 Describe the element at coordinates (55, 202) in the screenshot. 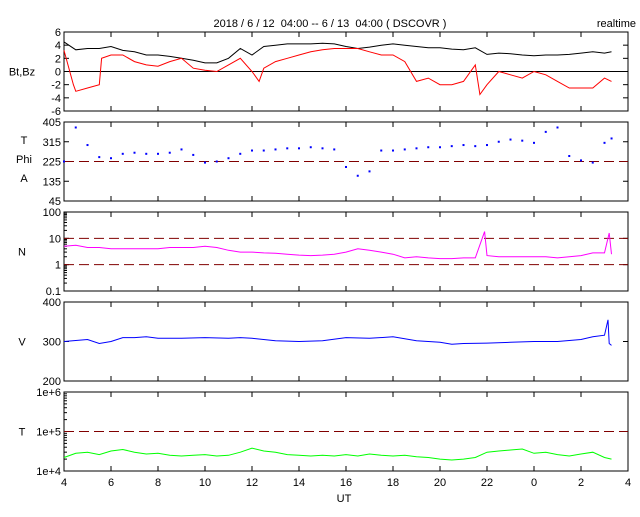

I see `y-tick-label: 45` at that location.